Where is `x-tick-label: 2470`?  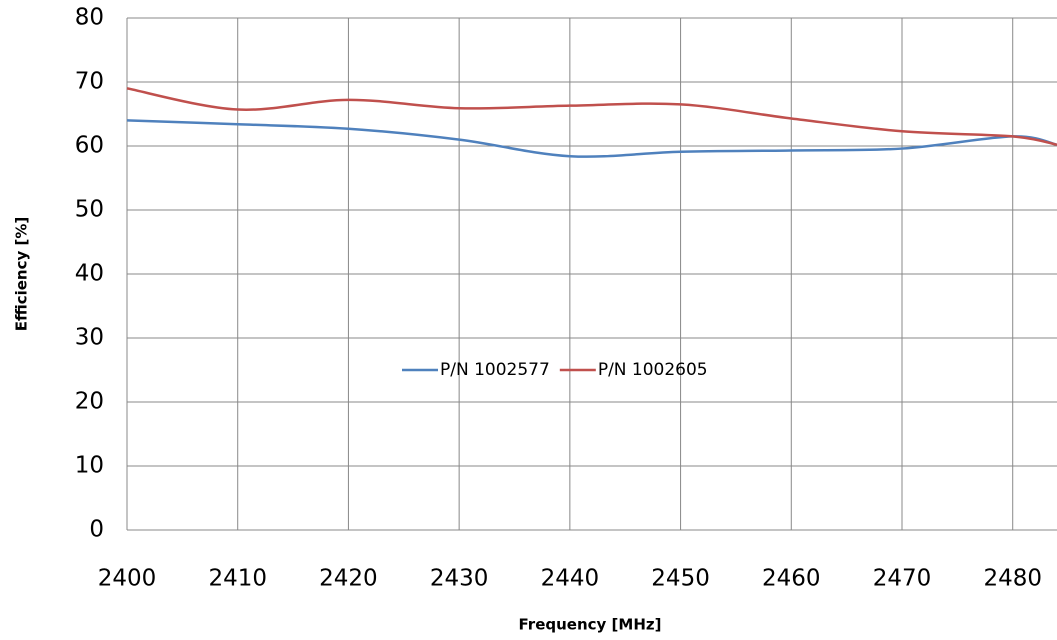 x-tick-label: 2470 is located at coordinates (902, 579).